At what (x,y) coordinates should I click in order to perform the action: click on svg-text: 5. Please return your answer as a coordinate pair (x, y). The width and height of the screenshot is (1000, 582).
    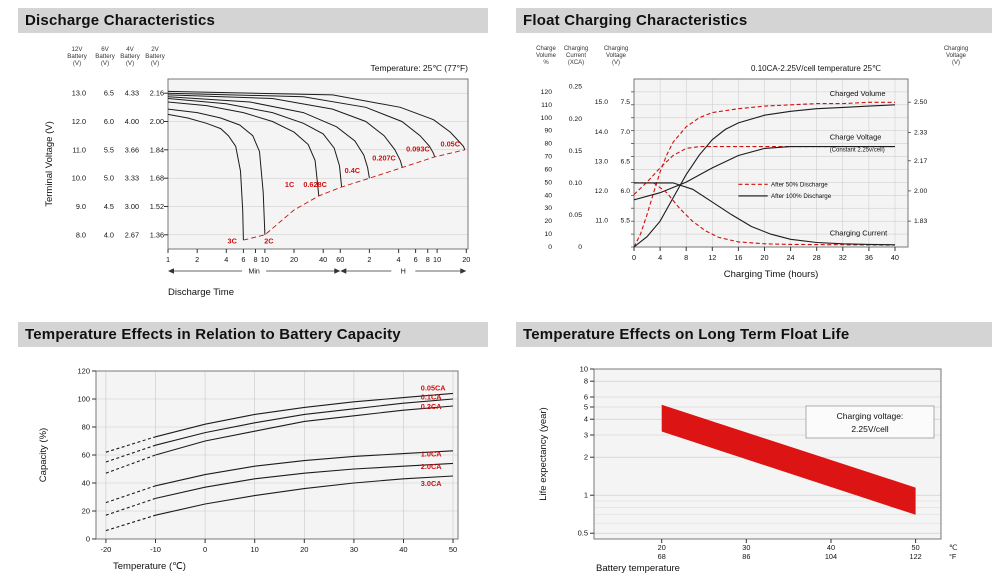
    Looking at the image, I should click on (586, 406).